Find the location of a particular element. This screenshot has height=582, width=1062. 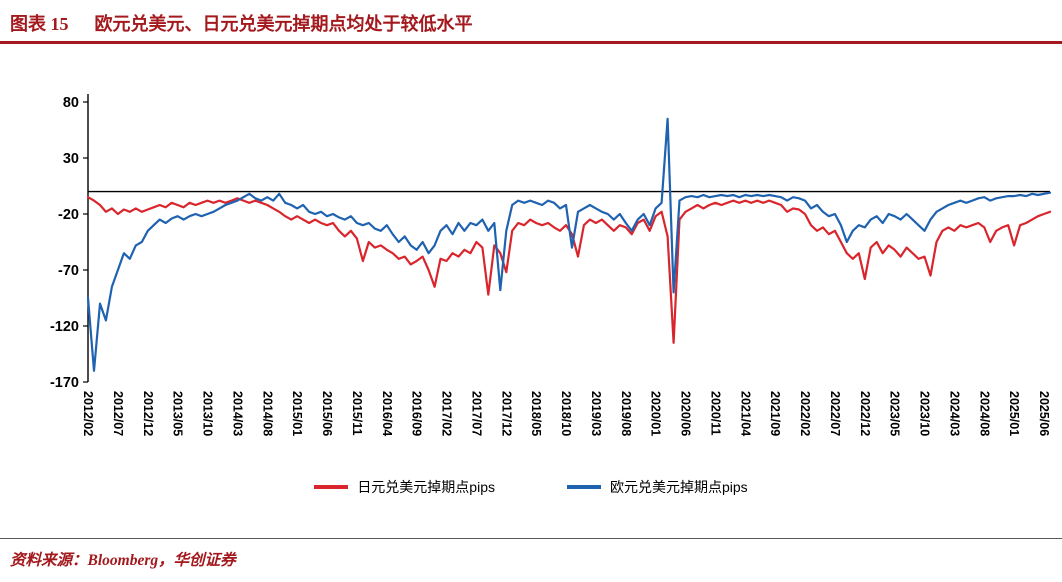

x-tick-label: 2020/01 is located at coordinates (656, 413).